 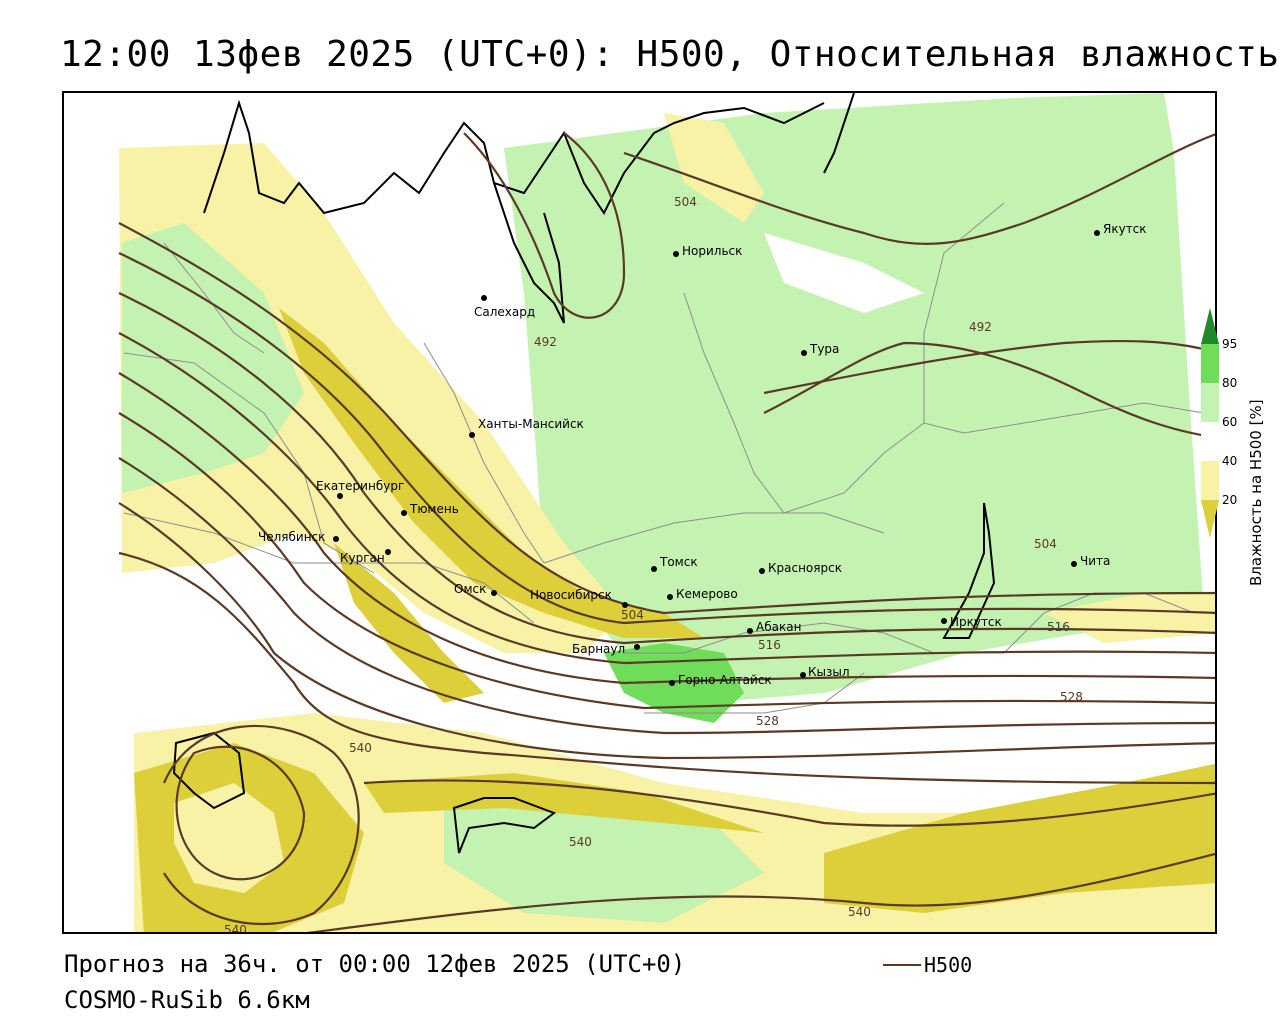 I want to click on city-salekhard: Салехард, so click(x=504, y=307).